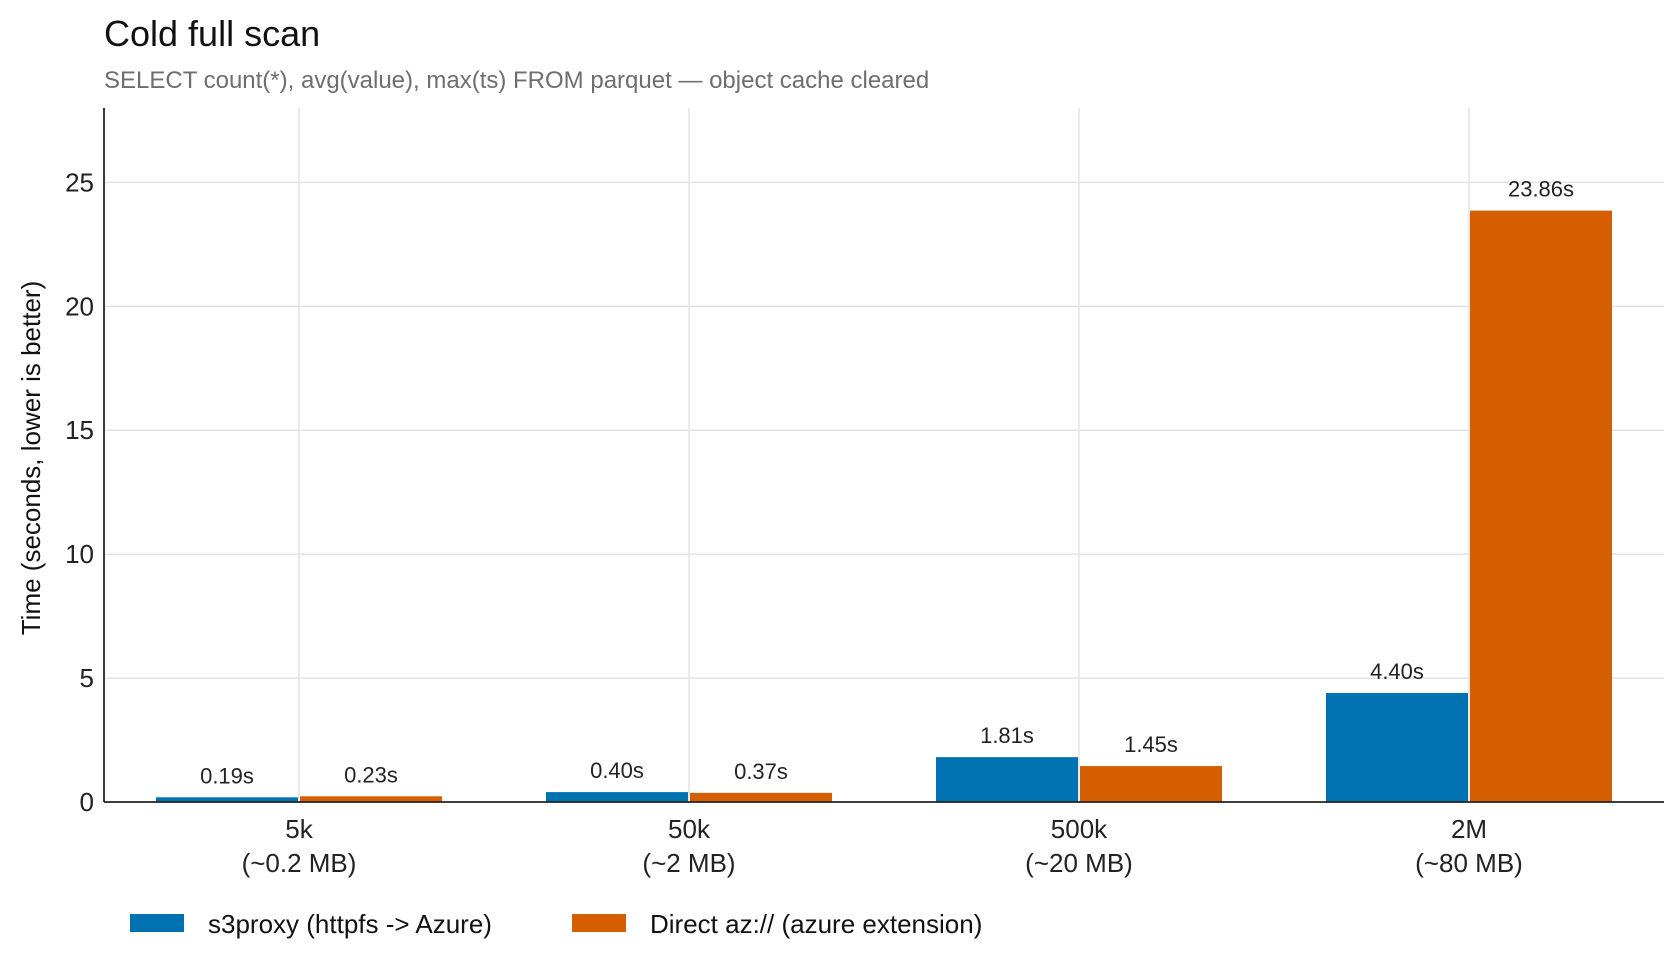 Image resolution: width=1673 pixels, height=964 pixels. I want to click on bar-value-label: 0.40s, so click(617, 770).